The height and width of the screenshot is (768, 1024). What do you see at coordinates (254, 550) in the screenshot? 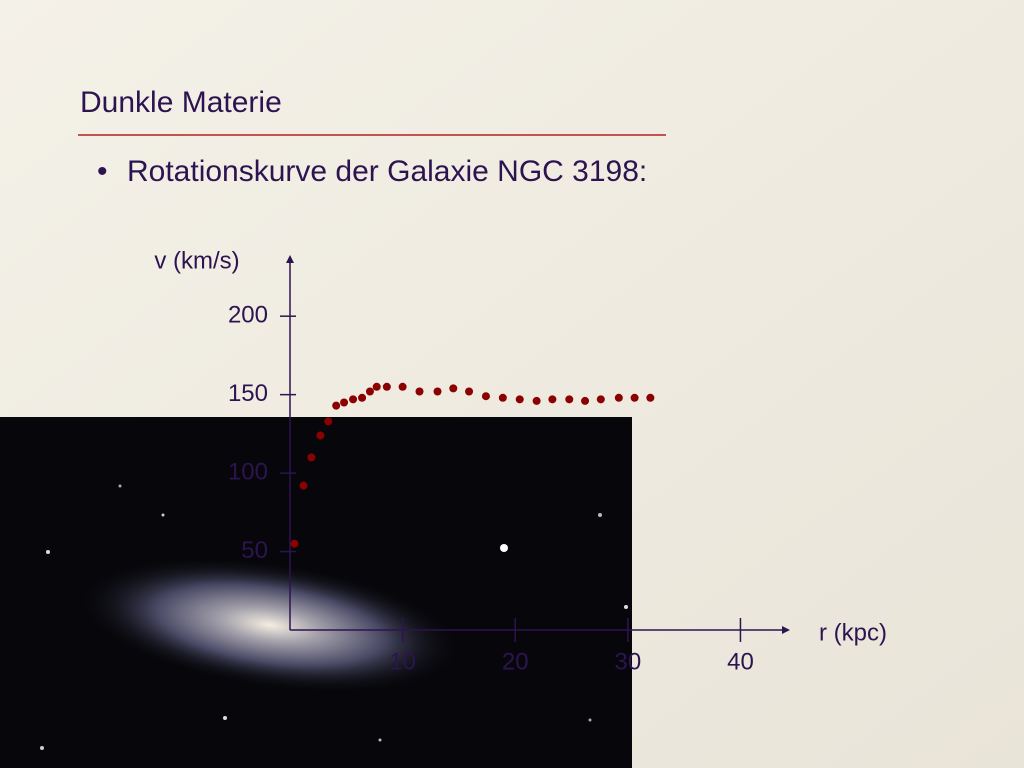
I see `y-tick-label: 50` at bounding box center [254, 550].